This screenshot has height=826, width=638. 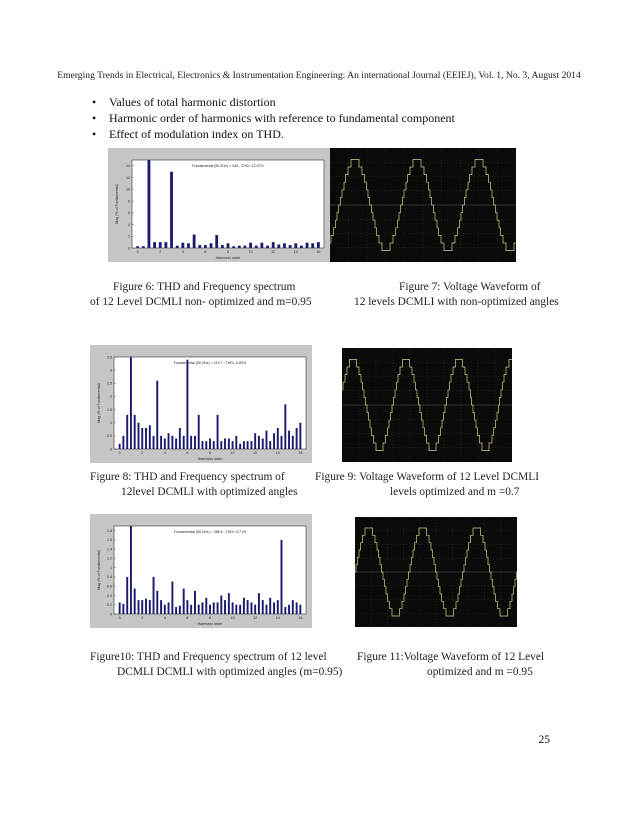 I want to click on x-tick-label: 2, so click(x=142, y=453).